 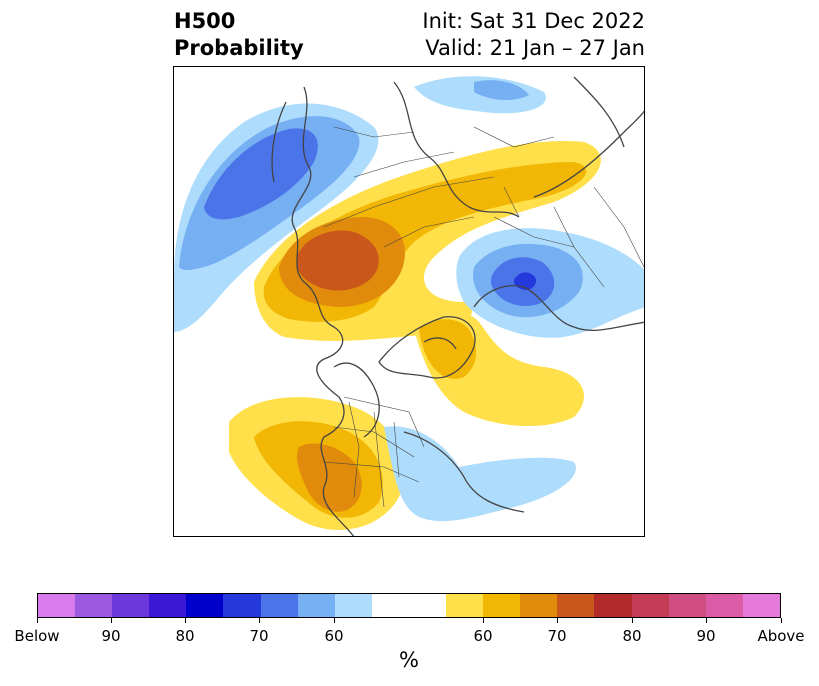 I want to click on valid-range: Valid: 21 Jan – 27 Jan, so click(x=535, y=48).